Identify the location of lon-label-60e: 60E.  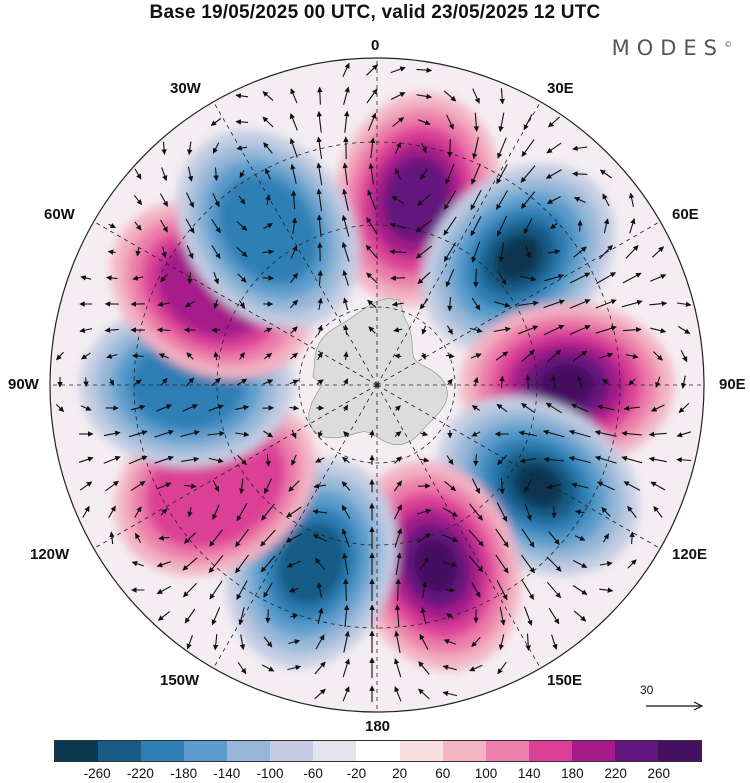
(685, 214).